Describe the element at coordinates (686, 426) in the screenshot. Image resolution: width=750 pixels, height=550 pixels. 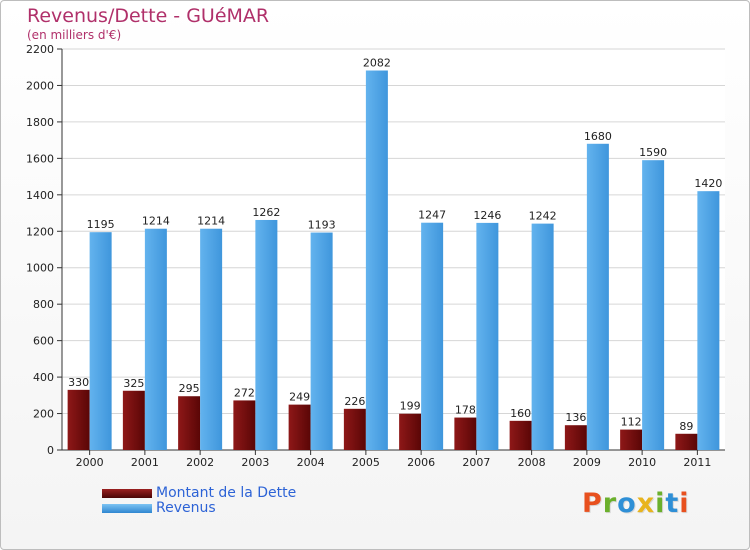
I see `value-label-dette: 89` at that location.